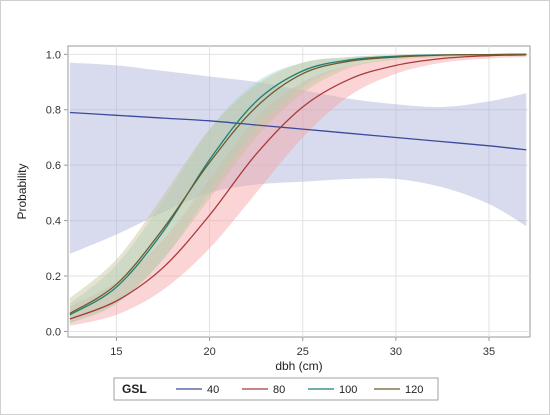  What do you see at coordinates (298, 366) in the screenshot?
I see `x-axis-label: dbh (cm)` at bounding box center [298, 366].